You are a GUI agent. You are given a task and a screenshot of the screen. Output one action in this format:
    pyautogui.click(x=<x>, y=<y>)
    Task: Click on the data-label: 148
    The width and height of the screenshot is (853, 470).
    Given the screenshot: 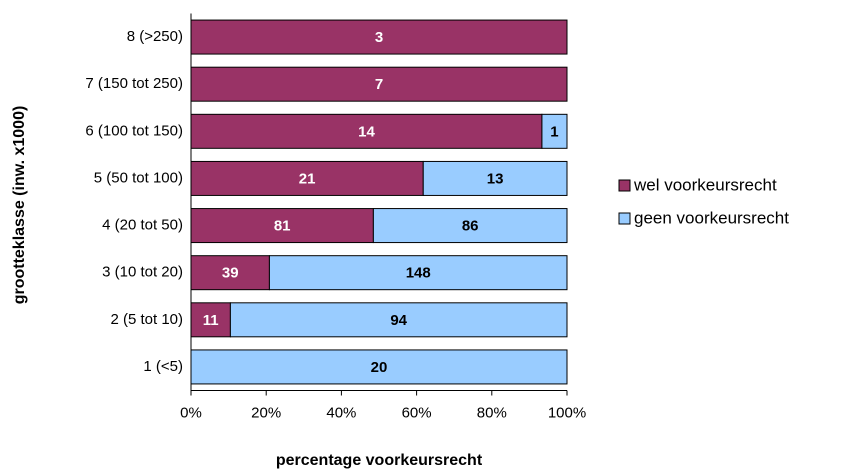 What is the action you would take?
    pyautogui.click(x=418, y=273)
    